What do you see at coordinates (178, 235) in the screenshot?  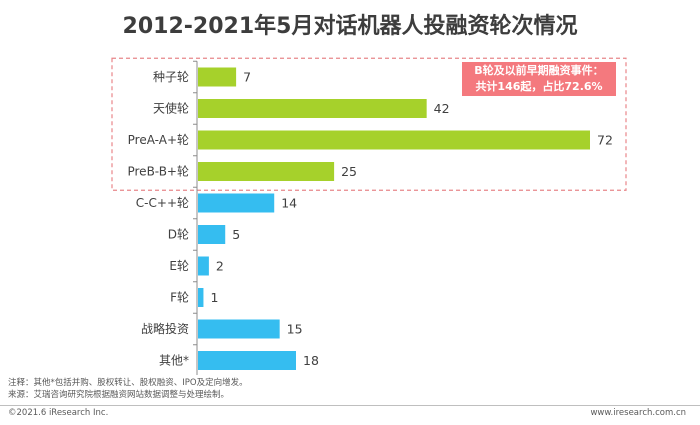 I see `category-label: D轮` at bounding box center [178, 235].